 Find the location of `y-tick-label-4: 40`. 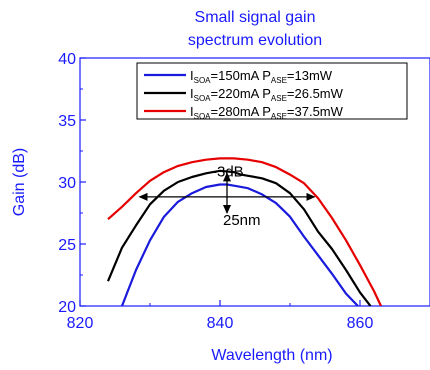

y-tick-label-4: 40 is located at coordinates (67, 59).